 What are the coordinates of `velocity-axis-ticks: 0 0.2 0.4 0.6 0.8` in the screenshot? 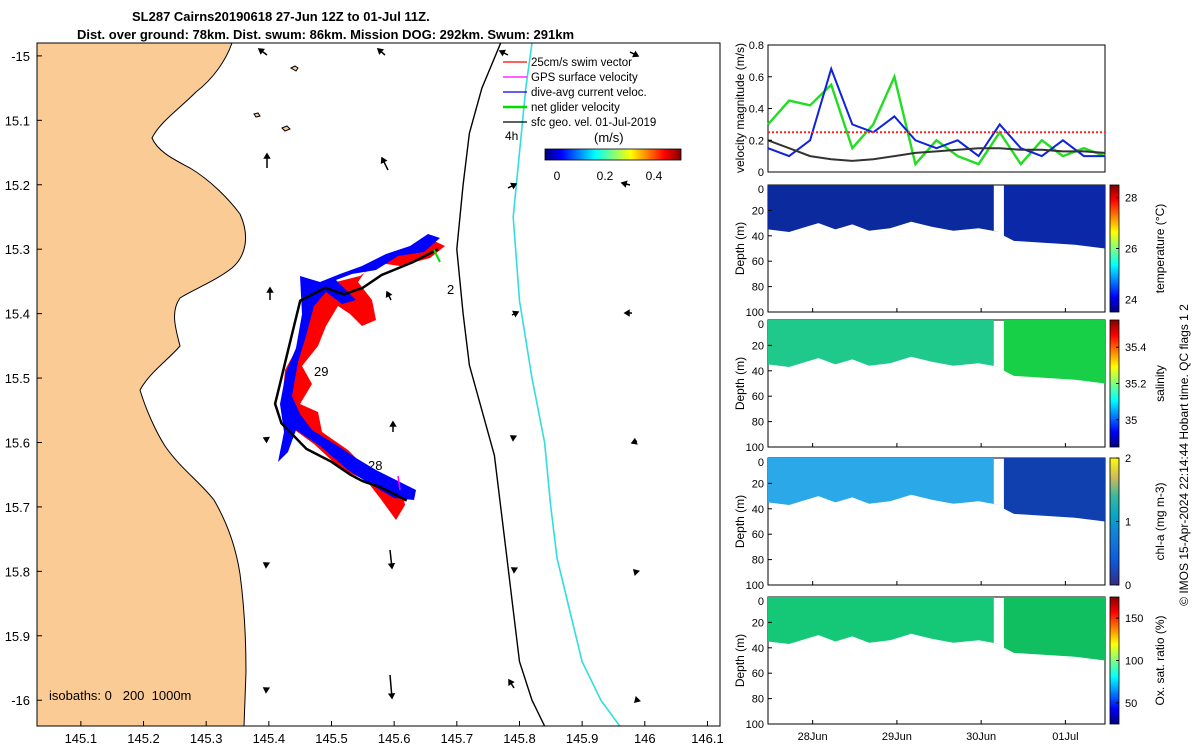 It's located at (760, 109).